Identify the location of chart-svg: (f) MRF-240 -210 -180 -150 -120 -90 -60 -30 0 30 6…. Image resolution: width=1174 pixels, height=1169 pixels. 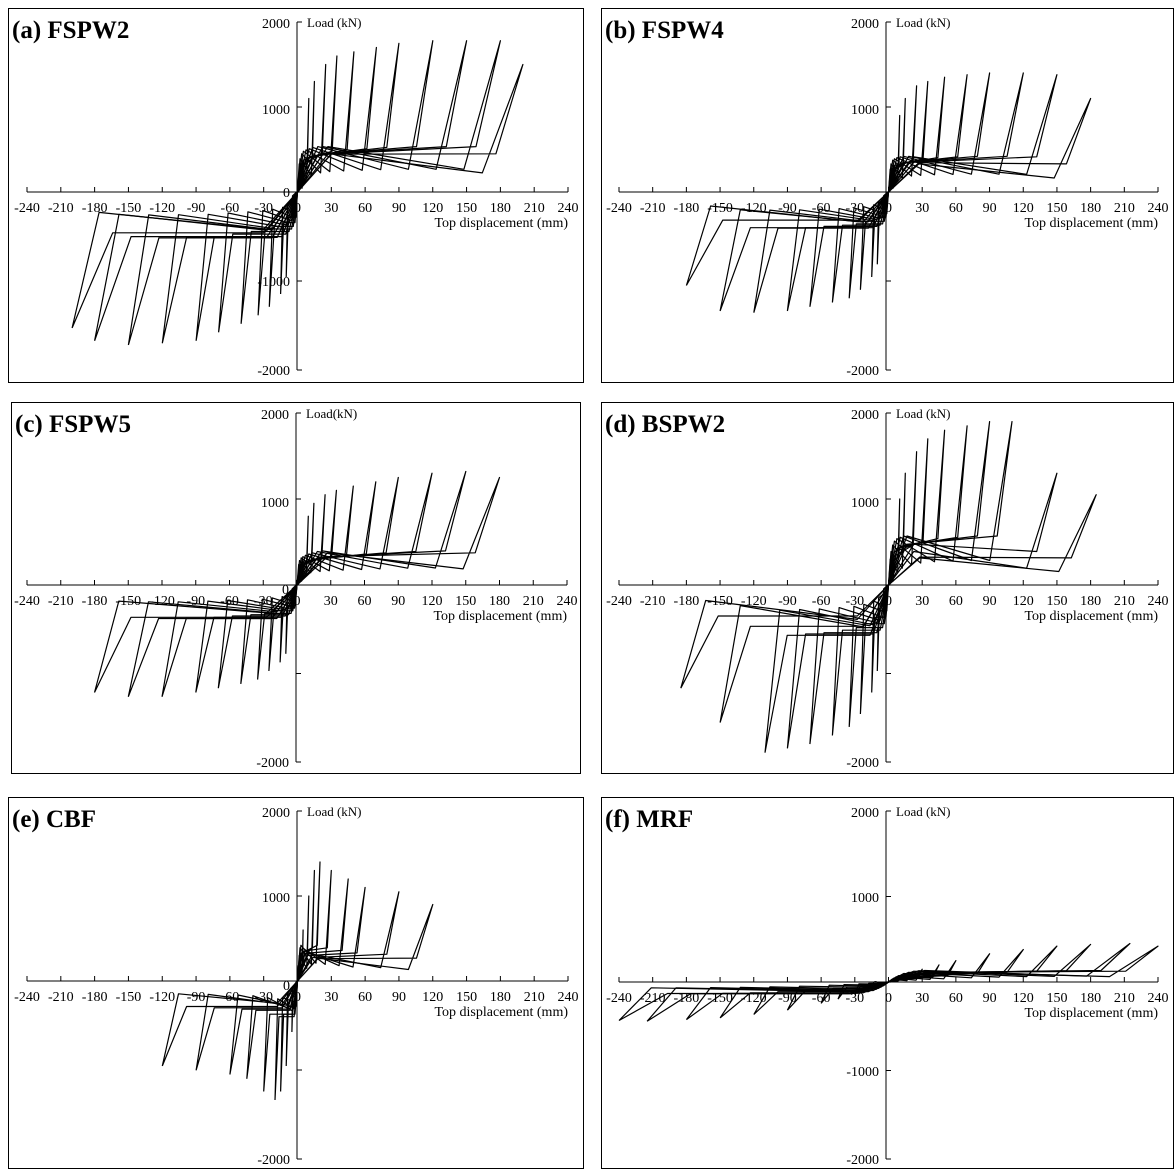
(887, 986).